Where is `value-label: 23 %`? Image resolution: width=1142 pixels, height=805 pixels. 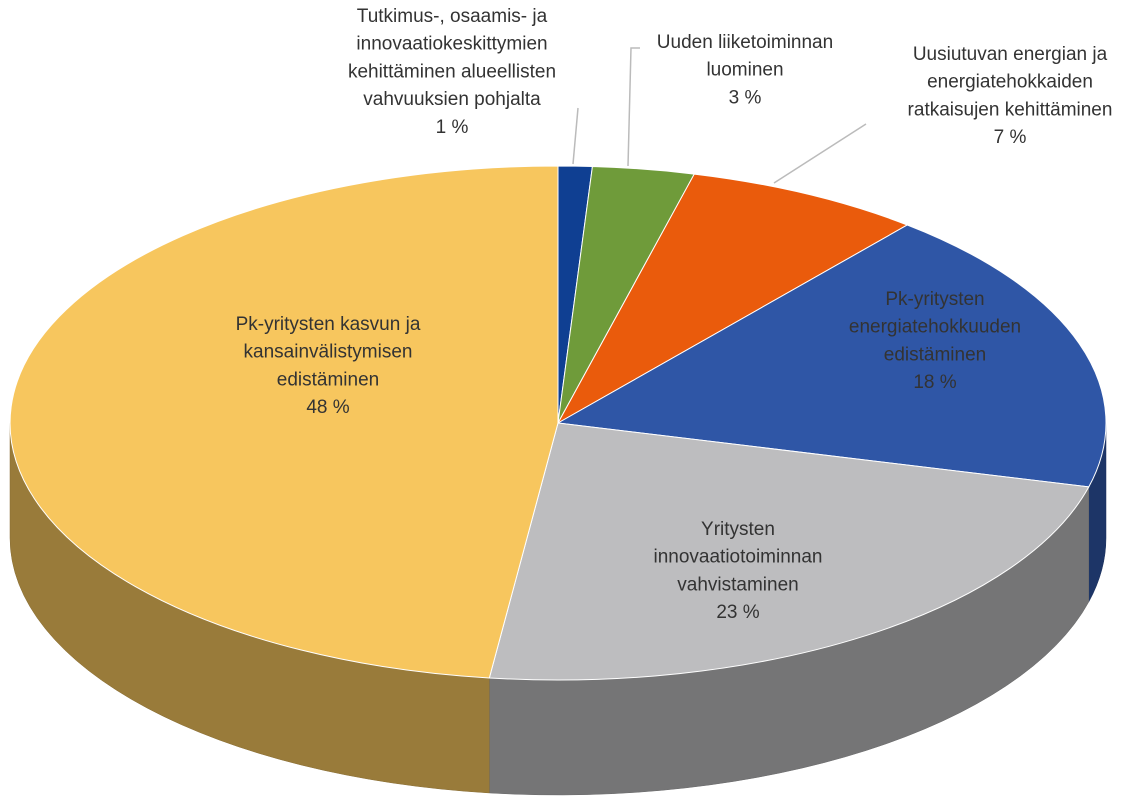 value-label: 23 % is located at coordinates (737, 612).